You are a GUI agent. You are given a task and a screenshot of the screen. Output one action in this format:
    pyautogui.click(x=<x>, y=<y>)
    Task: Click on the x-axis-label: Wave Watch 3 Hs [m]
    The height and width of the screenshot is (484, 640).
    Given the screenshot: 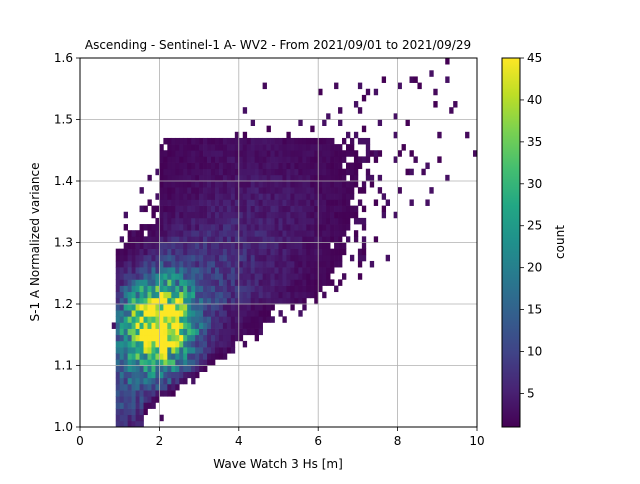 What is the action you would take?
    pyautogui.click(x=278, y=464)
    